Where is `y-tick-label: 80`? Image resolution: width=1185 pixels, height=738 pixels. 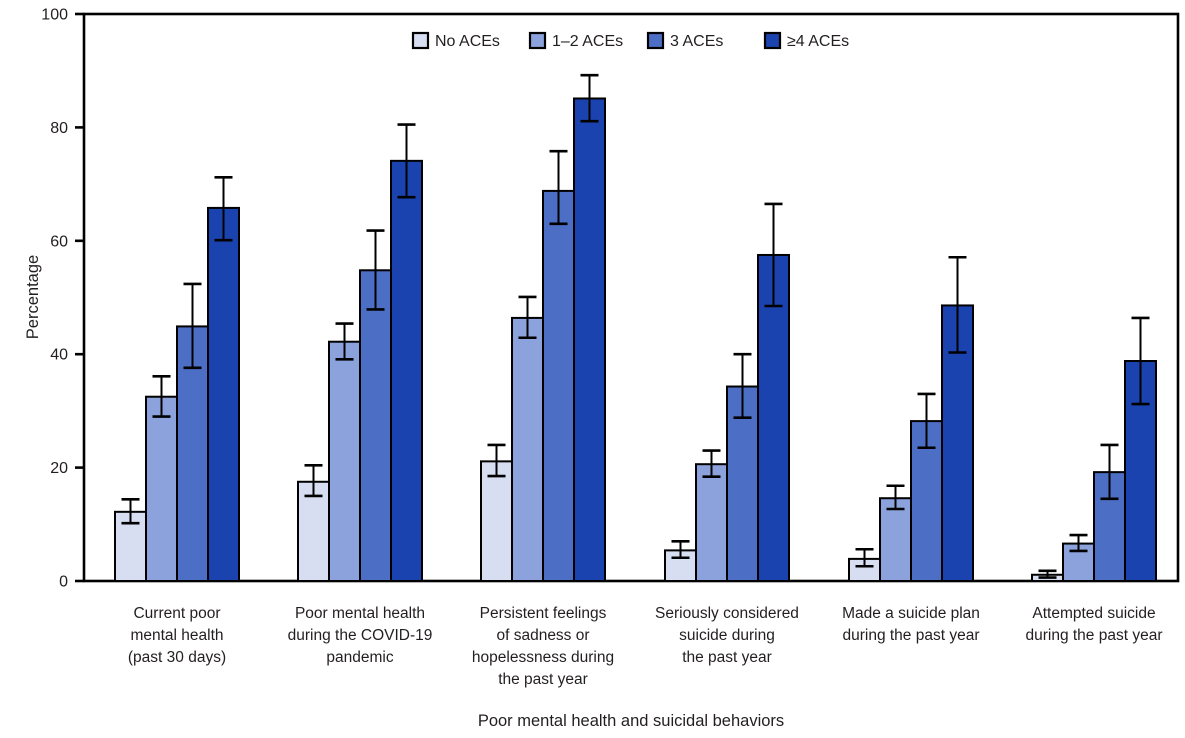
y-tick-label: 80 is located at coordinates (59, 128).